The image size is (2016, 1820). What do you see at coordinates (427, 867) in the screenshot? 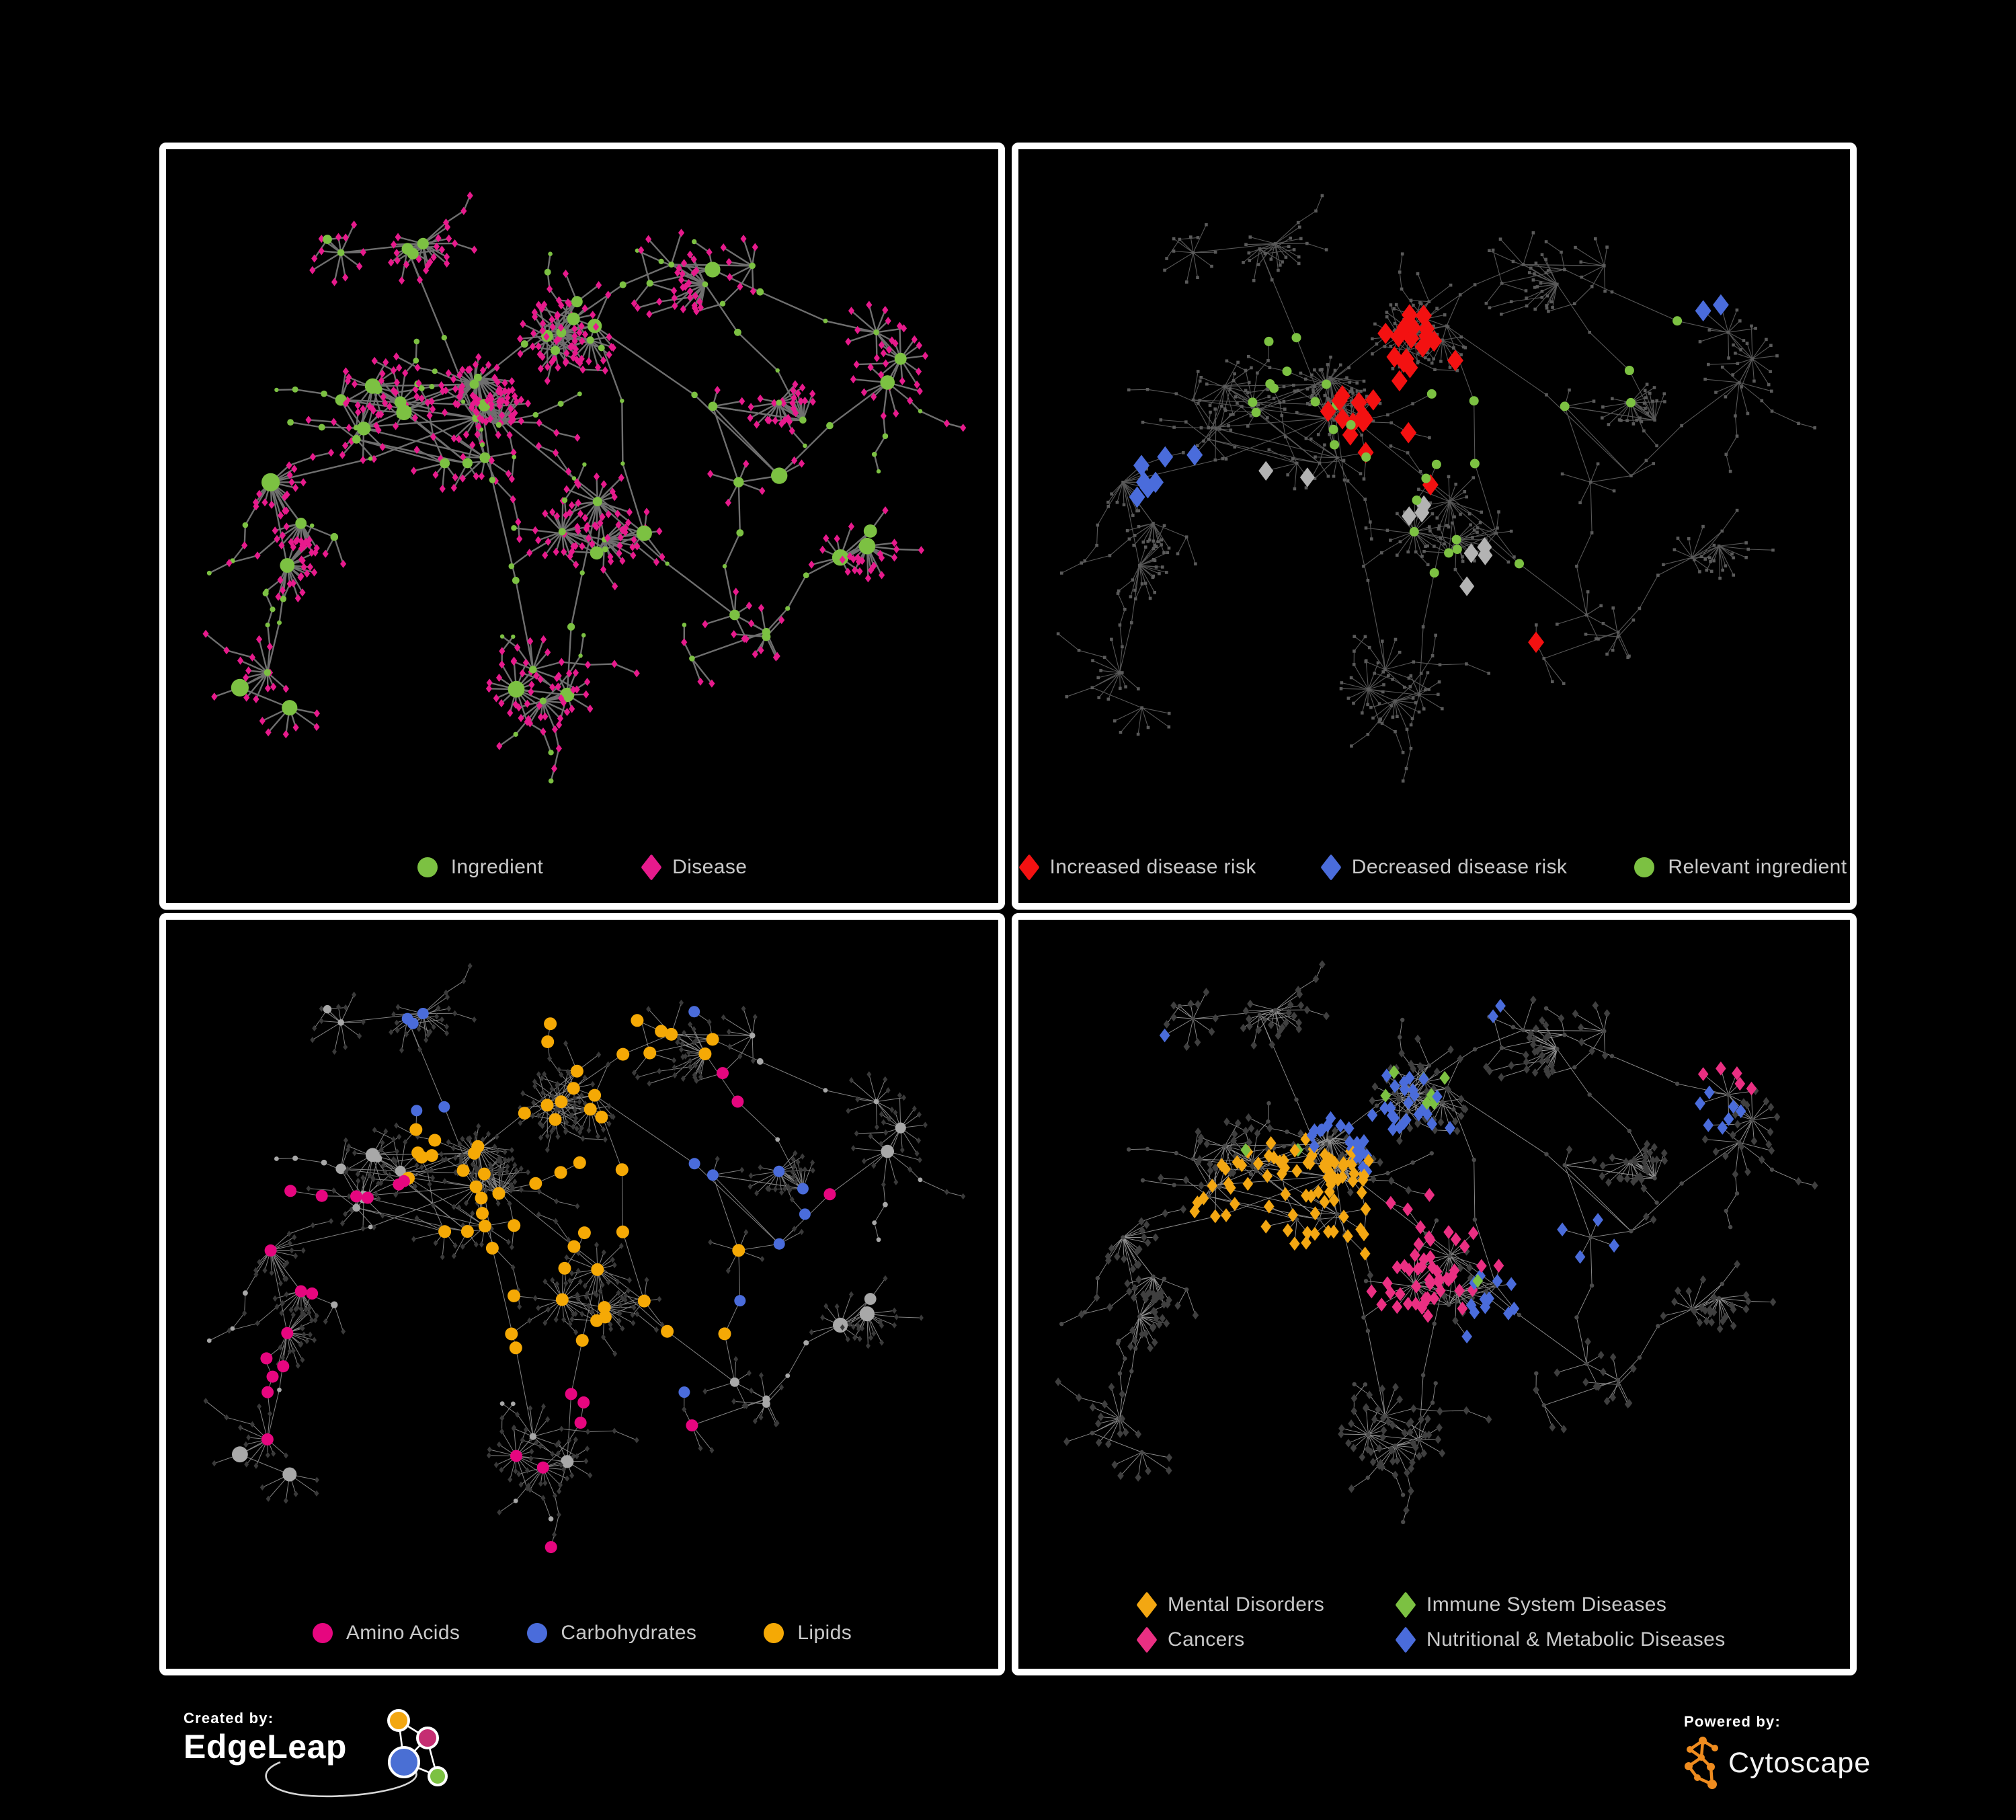
I see `ingredient-circle-icon` at bounding box center [427, 867].